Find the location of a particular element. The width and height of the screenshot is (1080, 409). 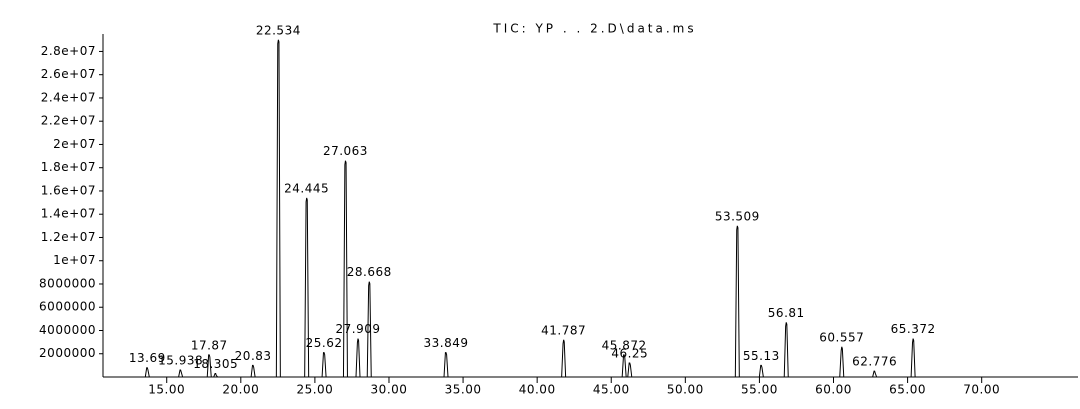

peak-label: 56.81 is located at coordinates (786, 313).